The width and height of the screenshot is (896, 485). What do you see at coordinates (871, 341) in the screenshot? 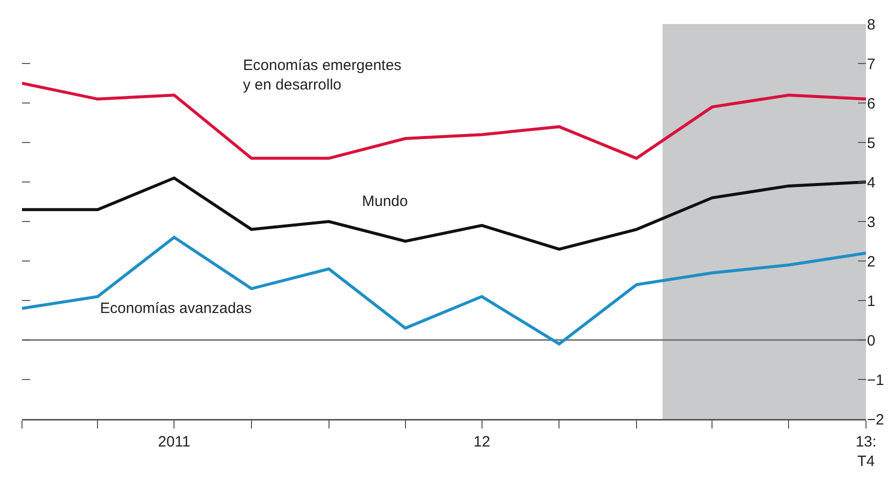
I see `y-tick-label: 0` at bounding box center [871, 341].